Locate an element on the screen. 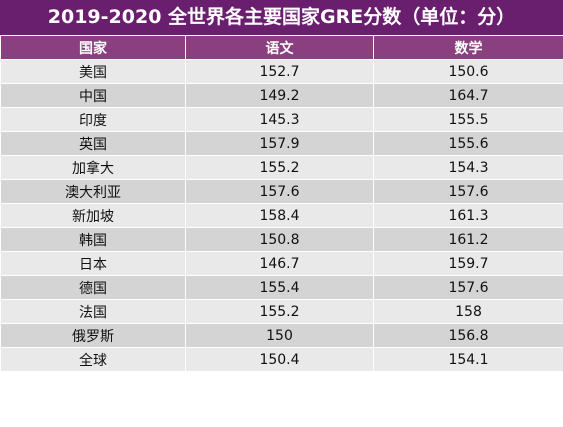  table-row: 印度 145.3 155.5 is located at coordinates (281, 119).